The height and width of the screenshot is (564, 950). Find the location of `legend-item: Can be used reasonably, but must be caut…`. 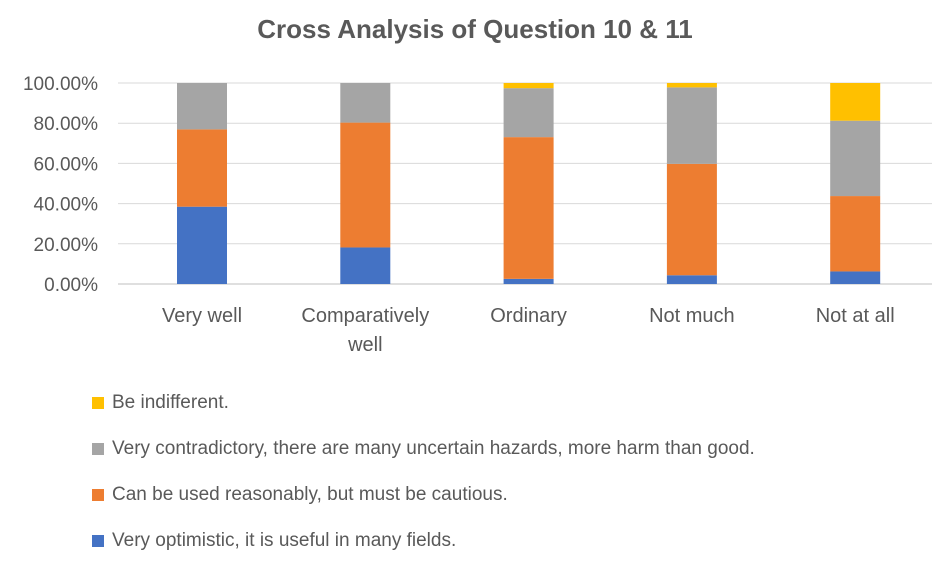

legend-item: Can be used reasonably, but must be caut… is located at coordinates (423, 495).